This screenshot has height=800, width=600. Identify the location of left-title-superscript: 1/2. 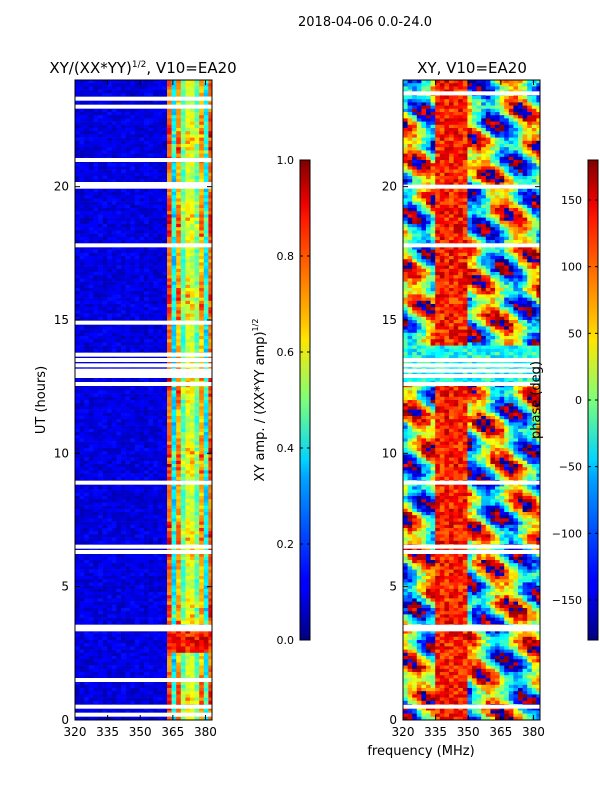
(139, 65).